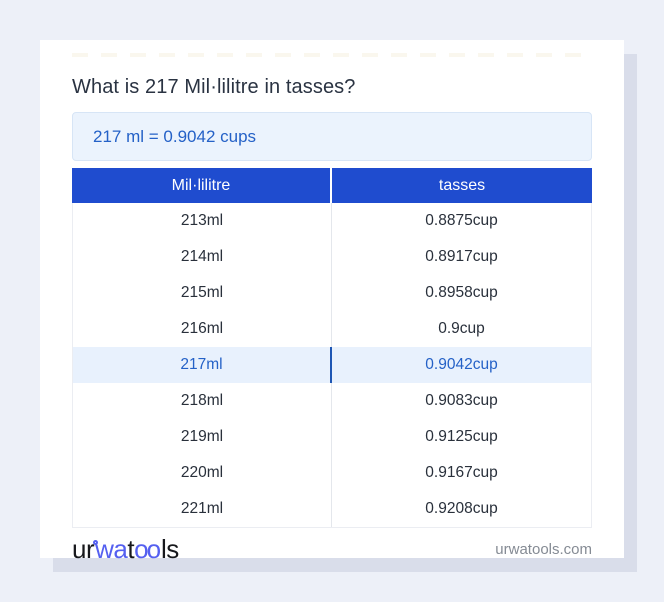  Describe the element at coordinates (83, 548) in the screenshot. I see `logo-text-prefix: ur` at that location.